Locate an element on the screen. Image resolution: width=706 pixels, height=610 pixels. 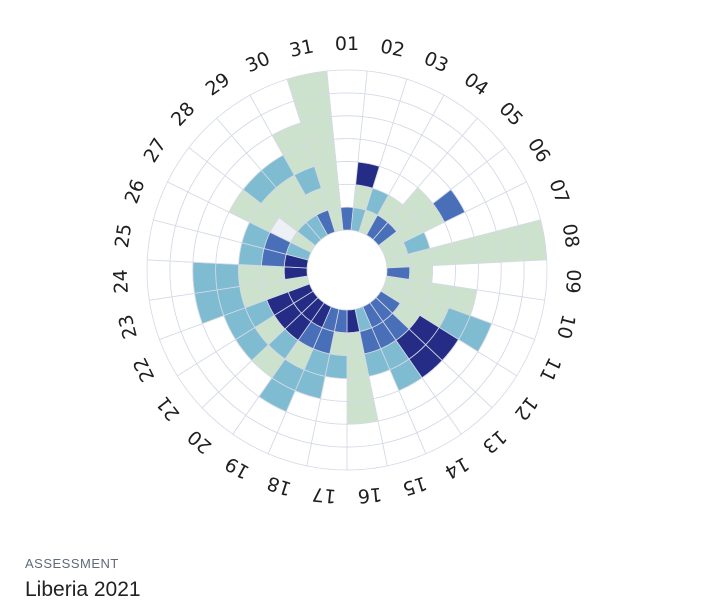
day-label: 07 is located at coordinates (558, 191).